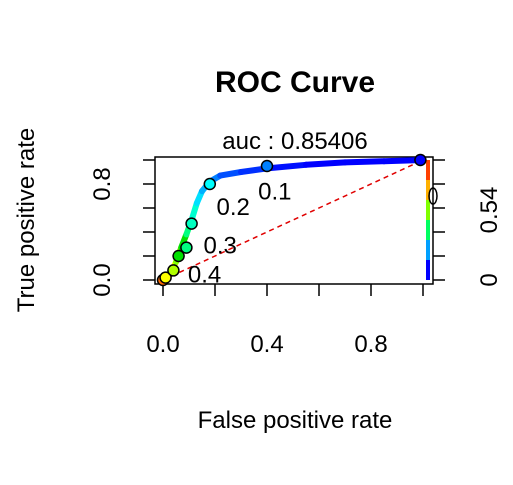  I want to click on y-axis-label: True positive rate, so click(26, 220).